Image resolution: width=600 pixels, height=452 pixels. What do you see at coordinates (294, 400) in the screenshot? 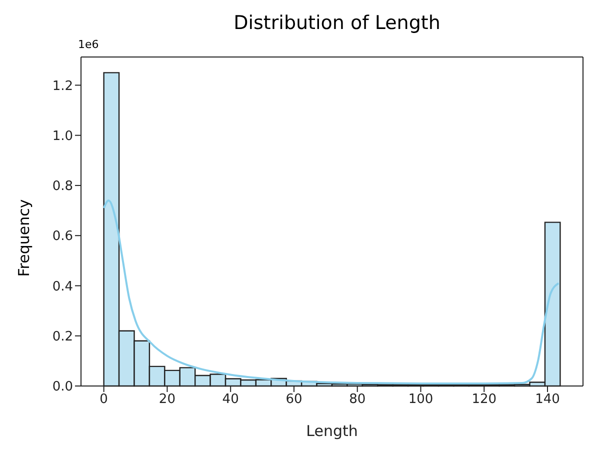
I see `x-tick-label: 60` at bounding box center [294, 400].